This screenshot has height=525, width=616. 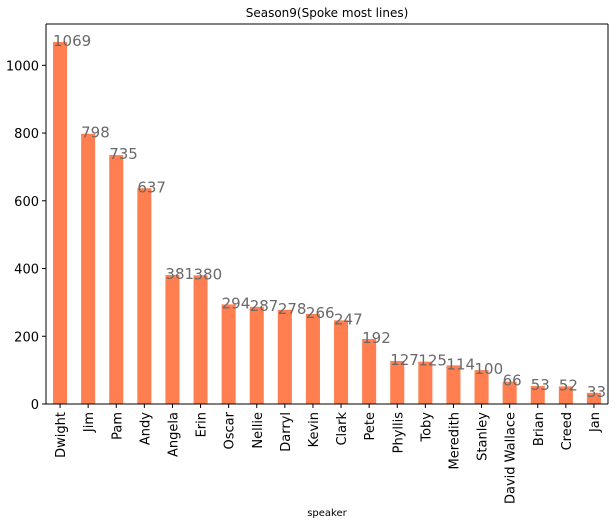 What do you see at coordinates (95, 133) in the screenshot?
I see `data-label: 798` at bounding box center [95, 133].